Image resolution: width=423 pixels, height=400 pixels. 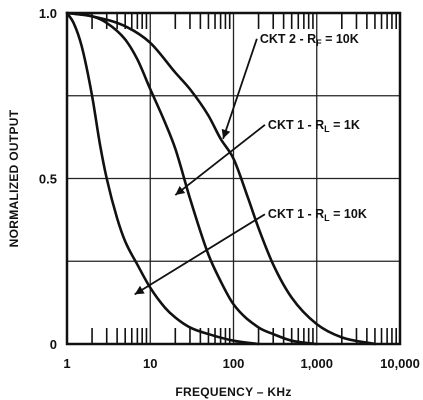 What do you see at coordinates (233, 392) in the screenshot?
I see `x-axis-title: FREQUENCY – KHz` at bounding box center [233, 392].